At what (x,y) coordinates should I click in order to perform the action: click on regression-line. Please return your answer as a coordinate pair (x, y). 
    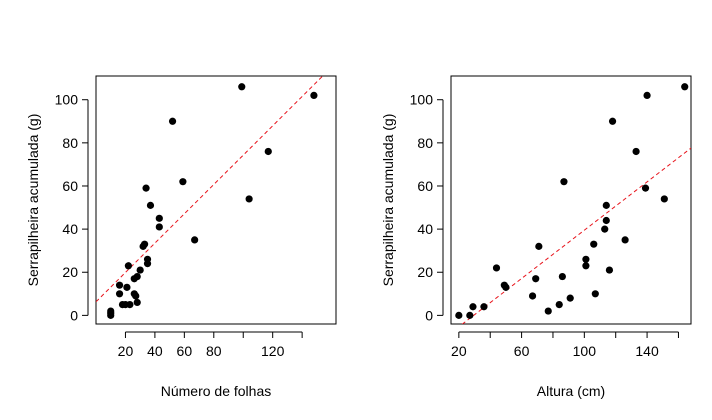
    Looking at the image, I should click on (576, 235).